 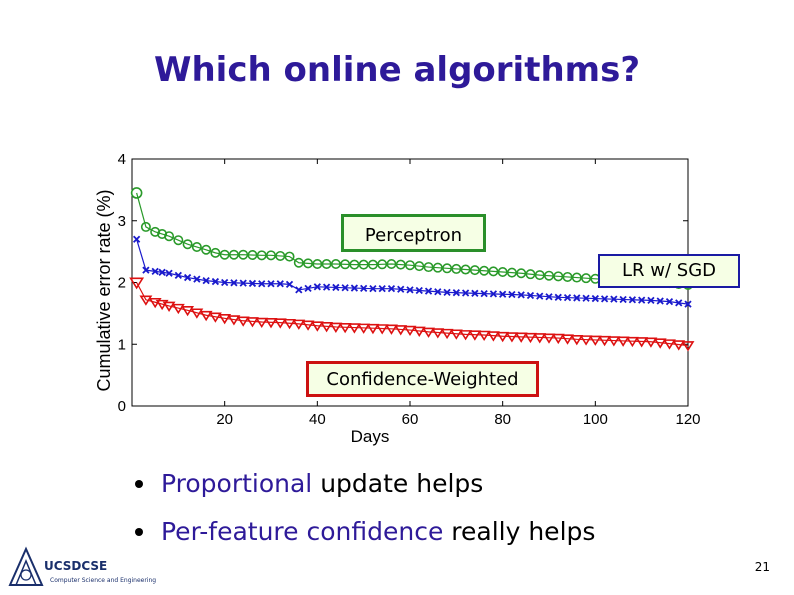 What do you see at coordinates (422, 379) in the screenshot?
I see `callout-confidence-weighted: Confidence-Weighted` at bounding box center [422, 379].